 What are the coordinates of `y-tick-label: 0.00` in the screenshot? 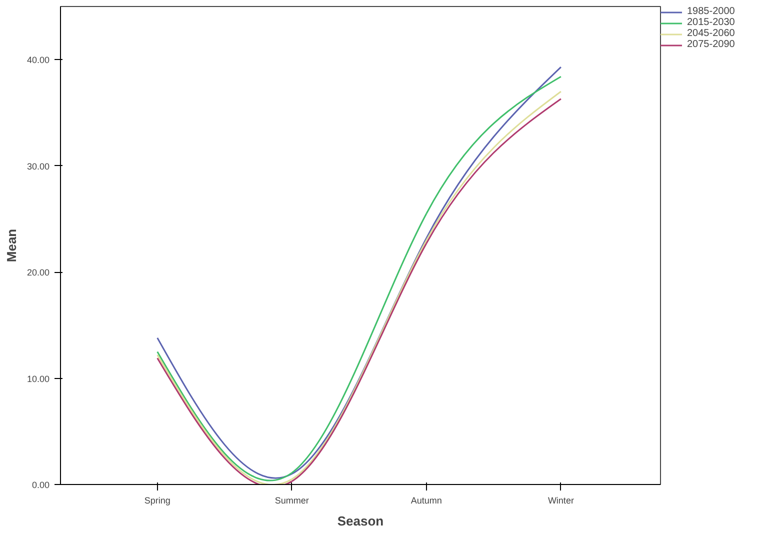 It's located at (41, 485).